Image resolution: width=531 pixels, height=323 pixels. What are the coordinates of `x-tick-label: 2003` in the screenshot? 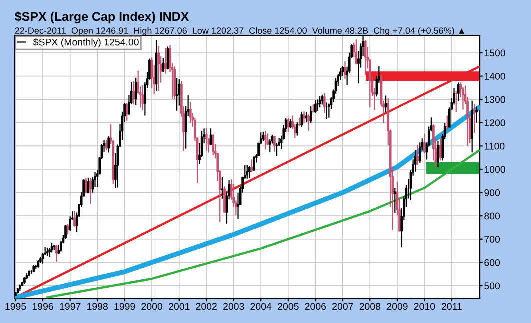 It's located at (234, 306).